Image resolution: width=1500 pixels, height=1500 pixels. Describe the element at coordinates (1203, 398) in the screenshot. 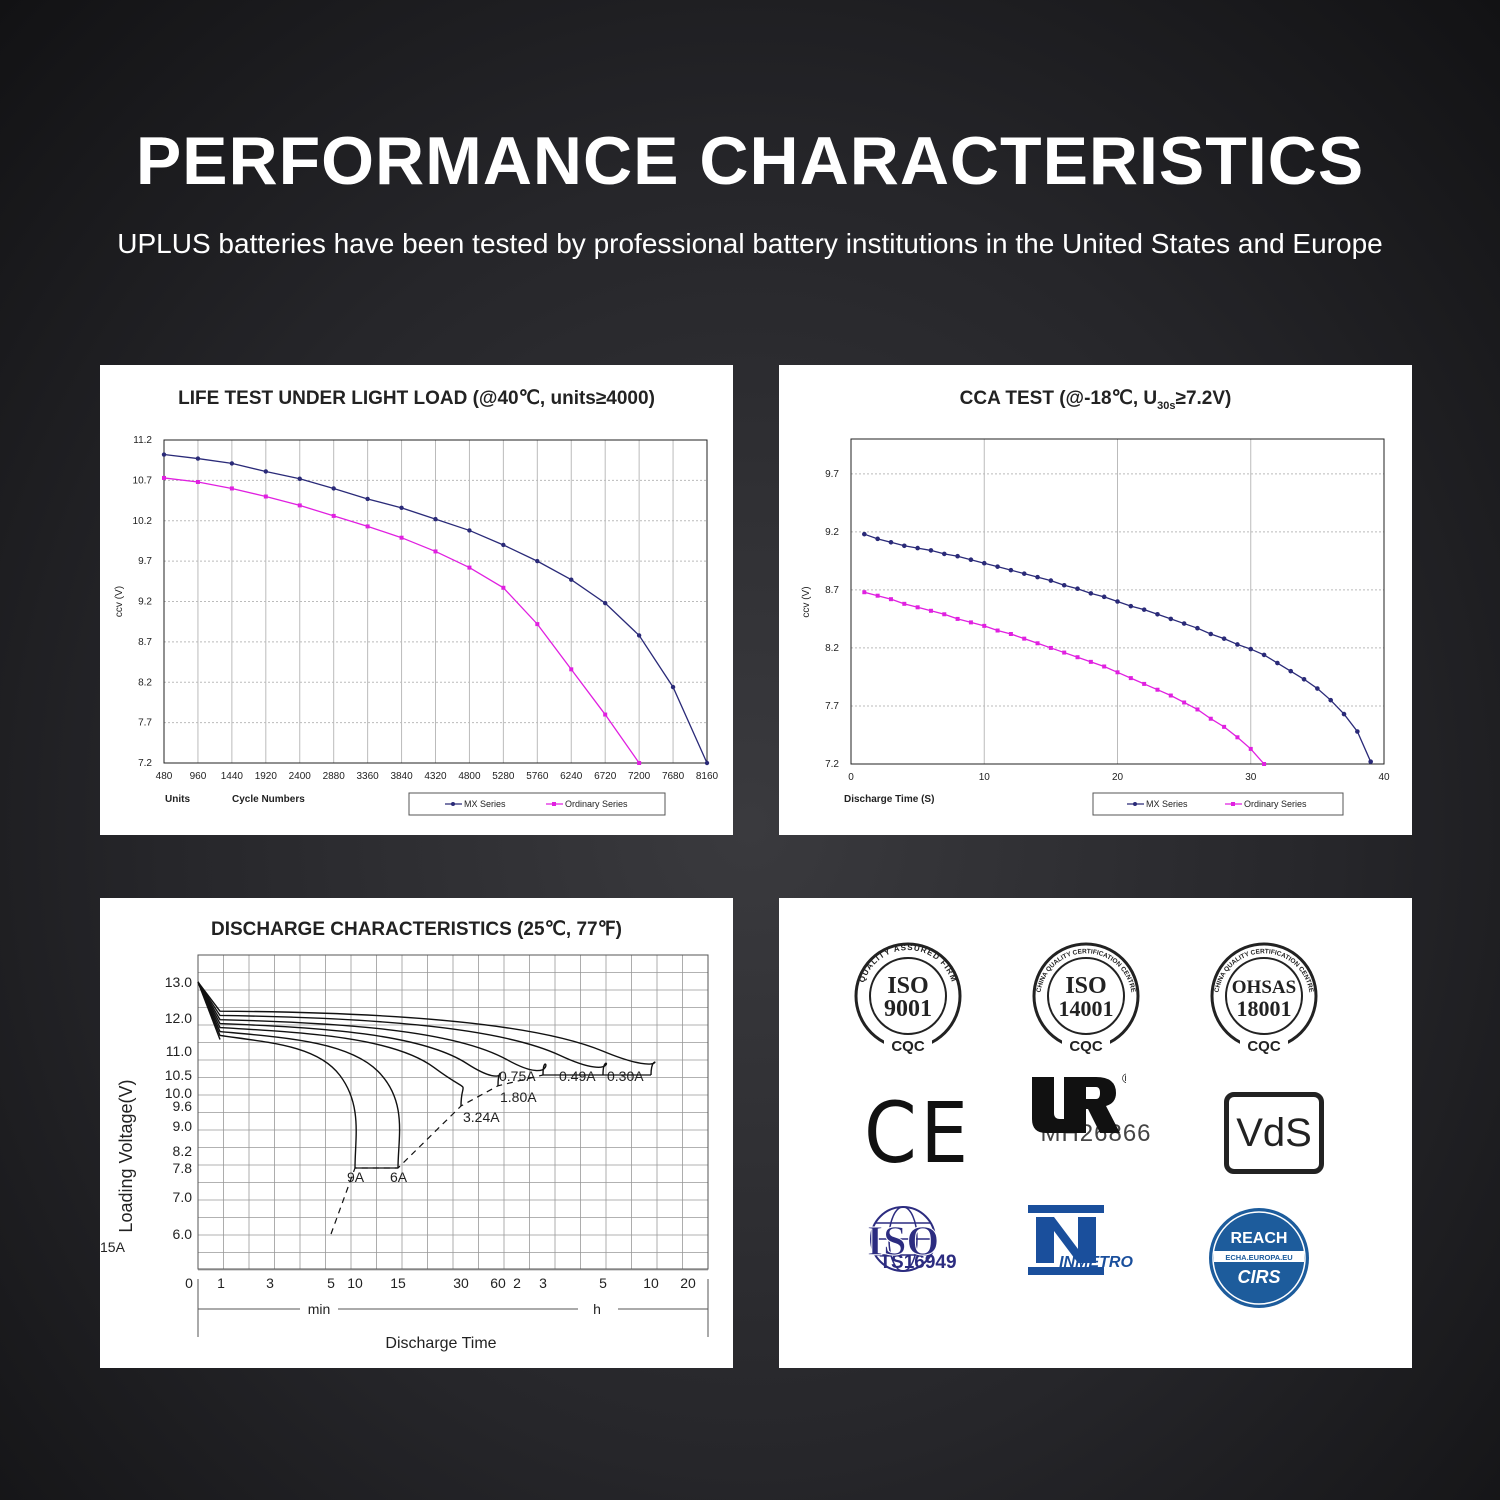

I see `cca-title-end: ≥7.2V)` at that location.